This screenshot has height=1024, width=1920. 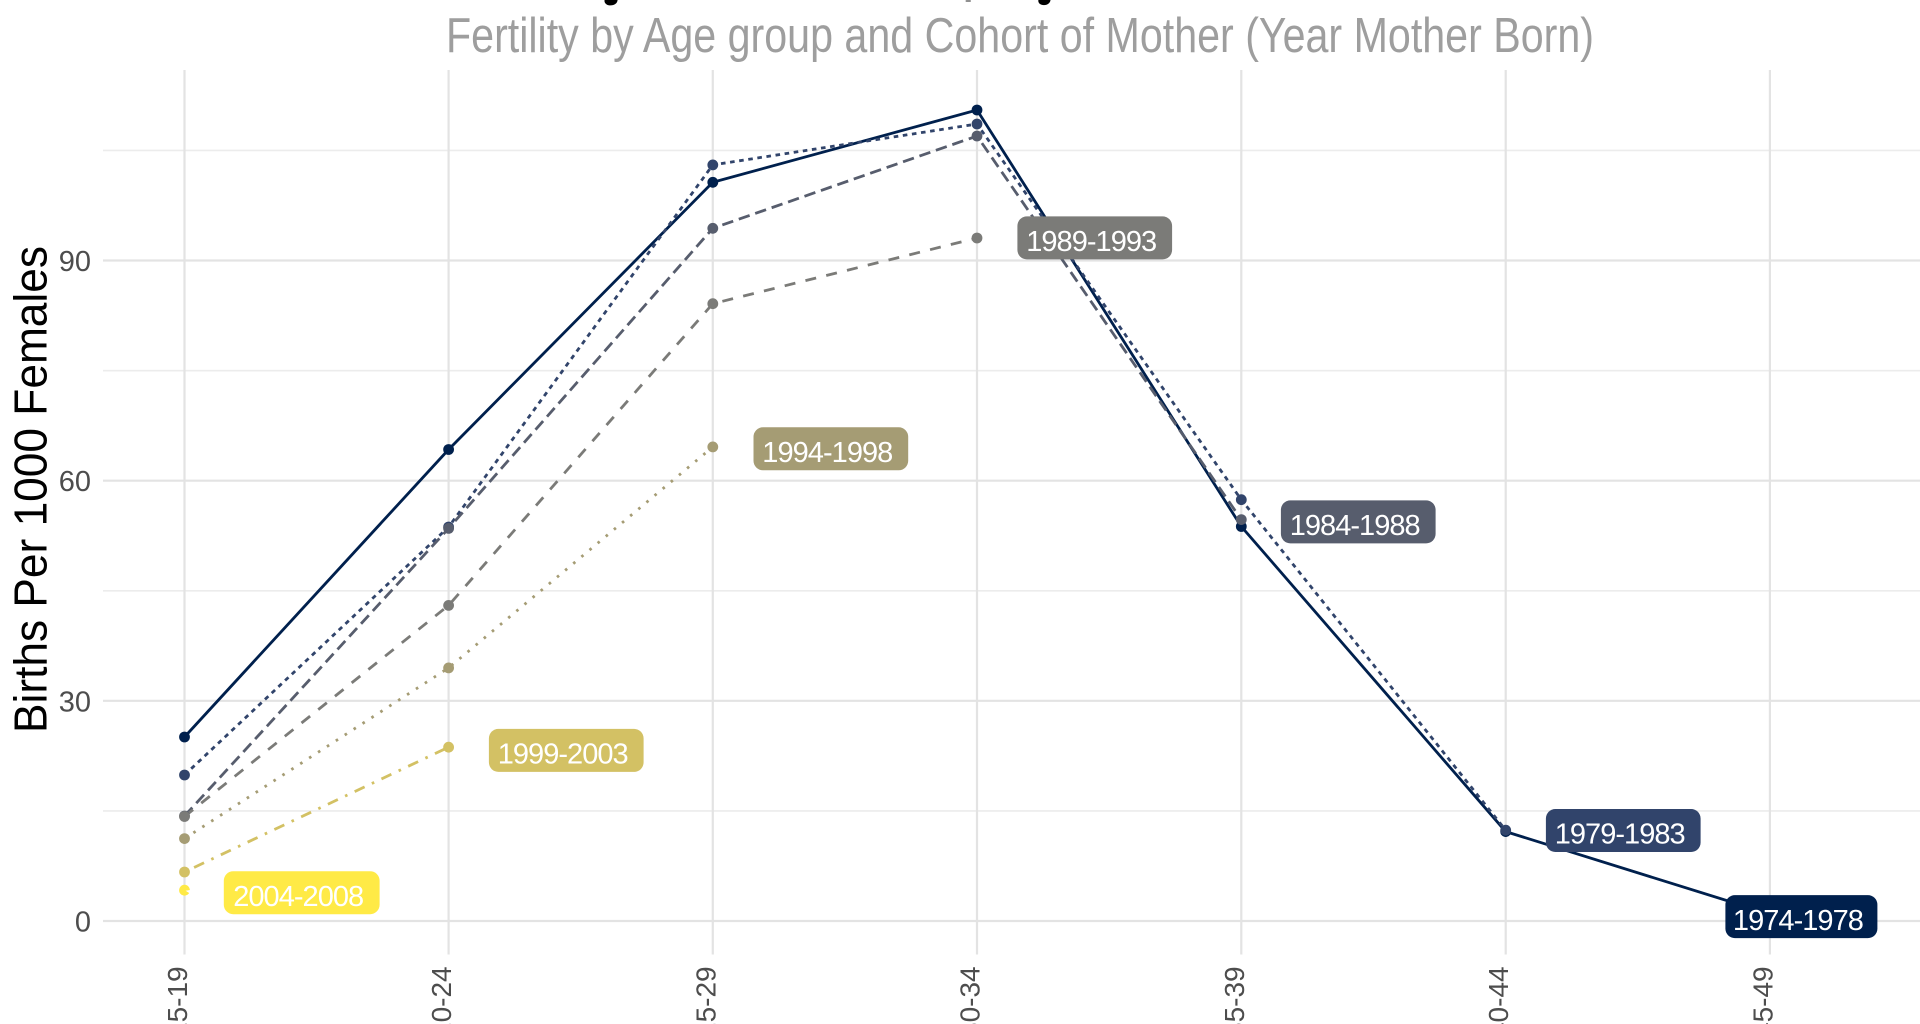 What do you see at coordinates (1762, 995) in the screenshot?
I see `svg-text: 45-49` at bounding box center [1762, 995].